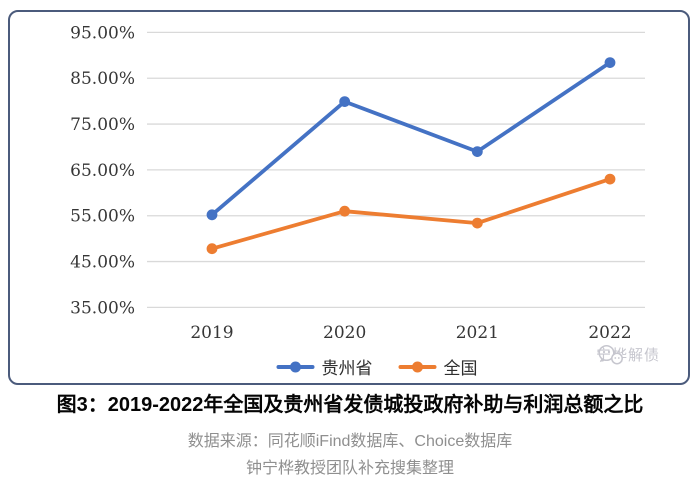  What do you see at coordinates (377, 366) in the screenshot?
I see `chart-legend: 贵州省 全国` at bounding box center [377, 366].